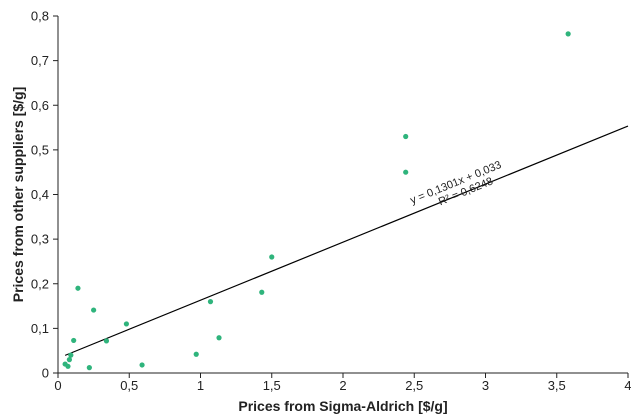  I want to click on x-axis-title: Prices from Sigma-Aldrich [$/g], so click(342, 406).